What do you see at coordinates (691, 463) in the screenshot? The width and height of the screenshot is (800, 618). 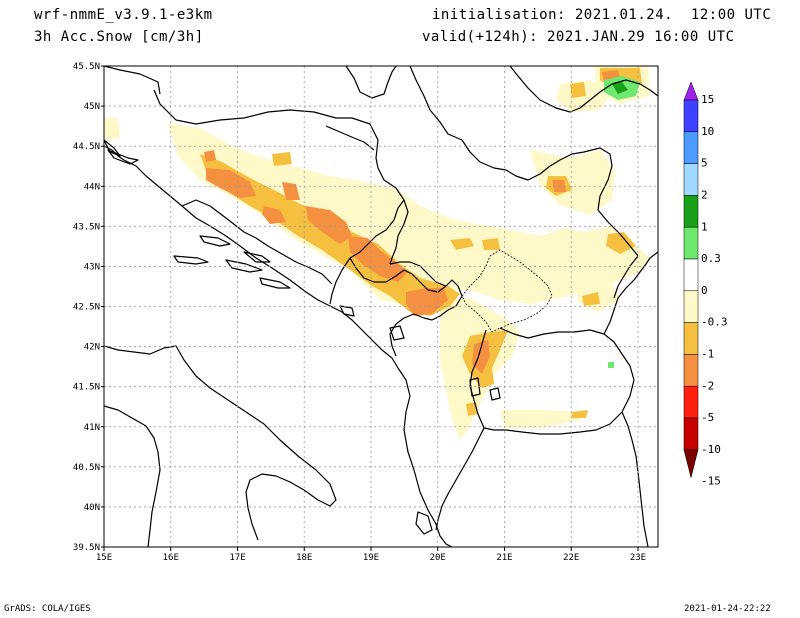 I see `colorbar-bottom-arrow` at bounding box center [691, 463].